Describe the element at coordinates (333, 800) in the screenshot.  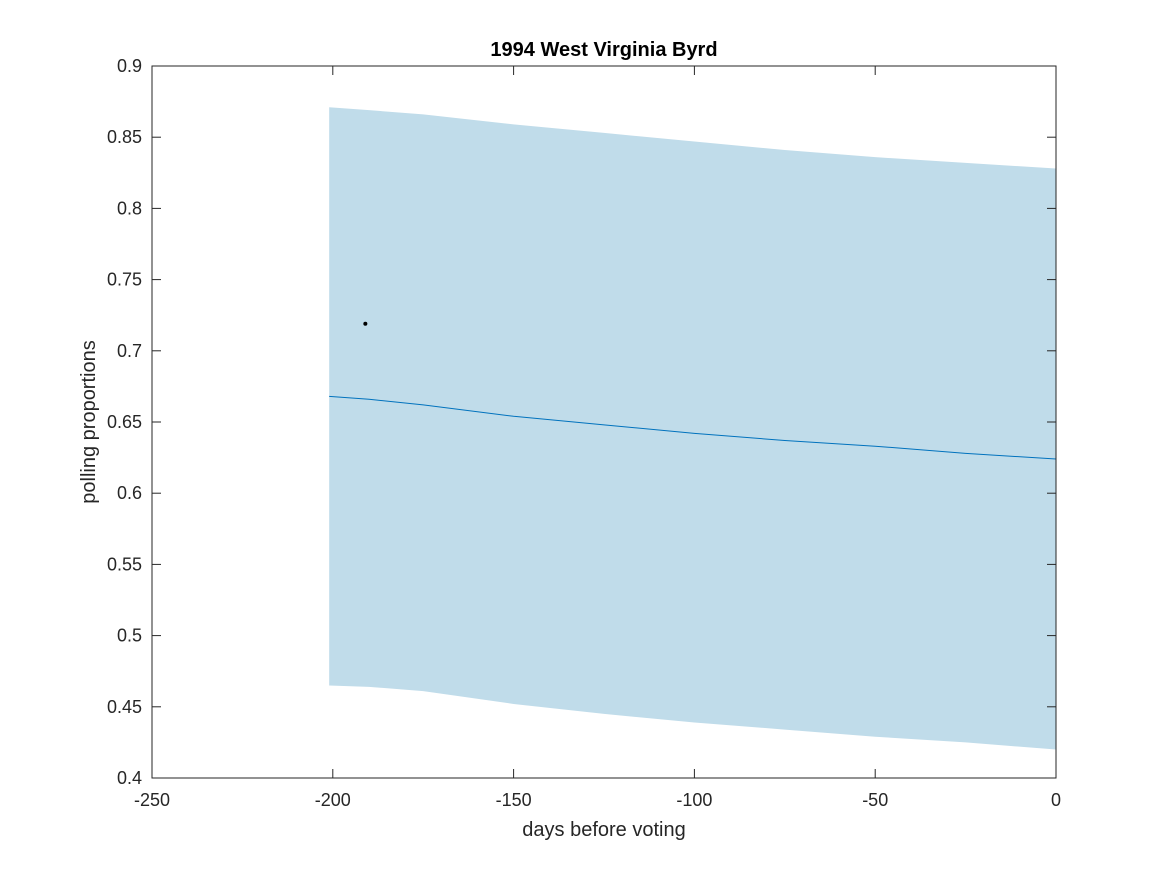
I see `x-tick-label: -200` at that location.